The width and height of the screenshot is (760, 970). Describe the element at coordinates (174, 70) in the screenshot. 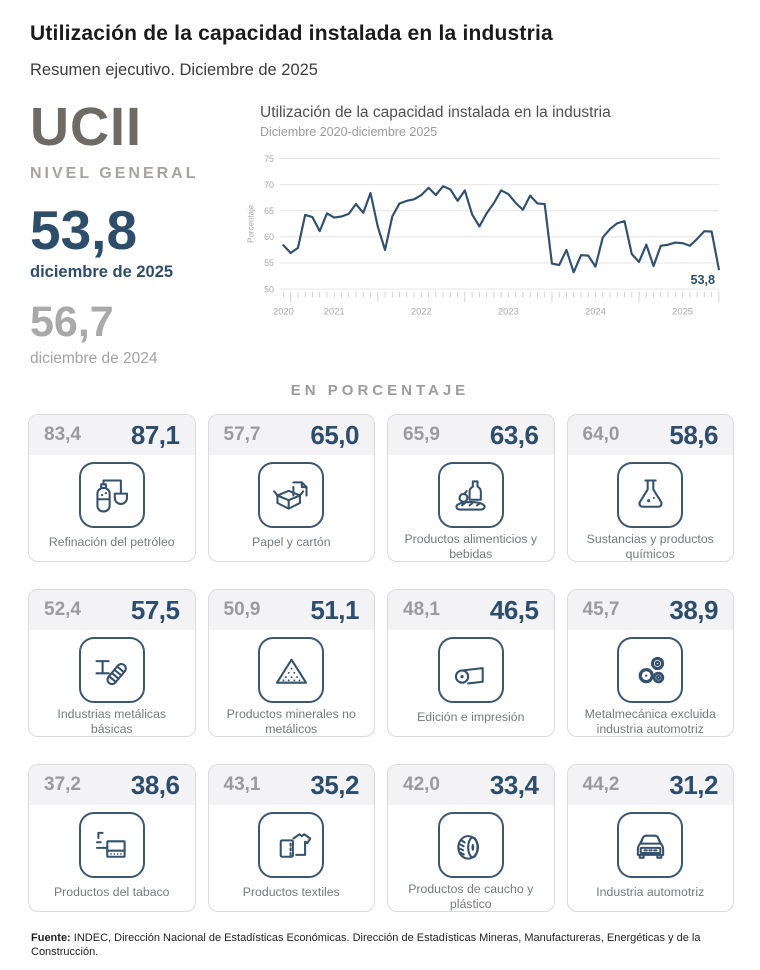

I see `page-subtitle: Resumen ejecutivo. Diciembre de 2025` at that location.